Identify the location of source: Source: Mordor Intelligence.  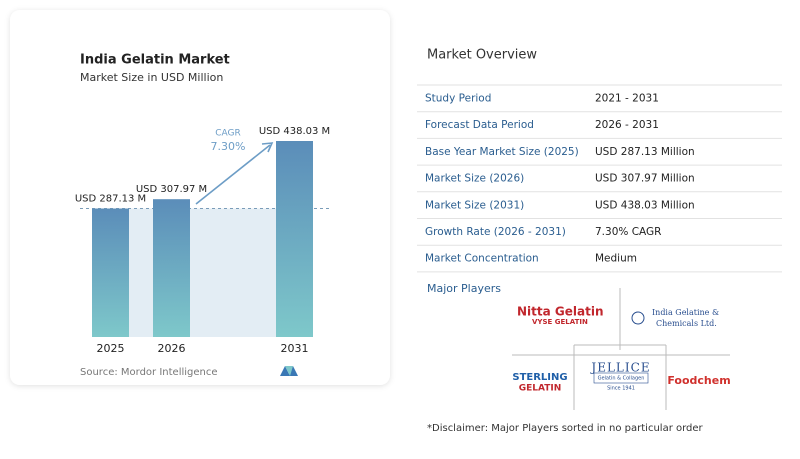
(149, 372).